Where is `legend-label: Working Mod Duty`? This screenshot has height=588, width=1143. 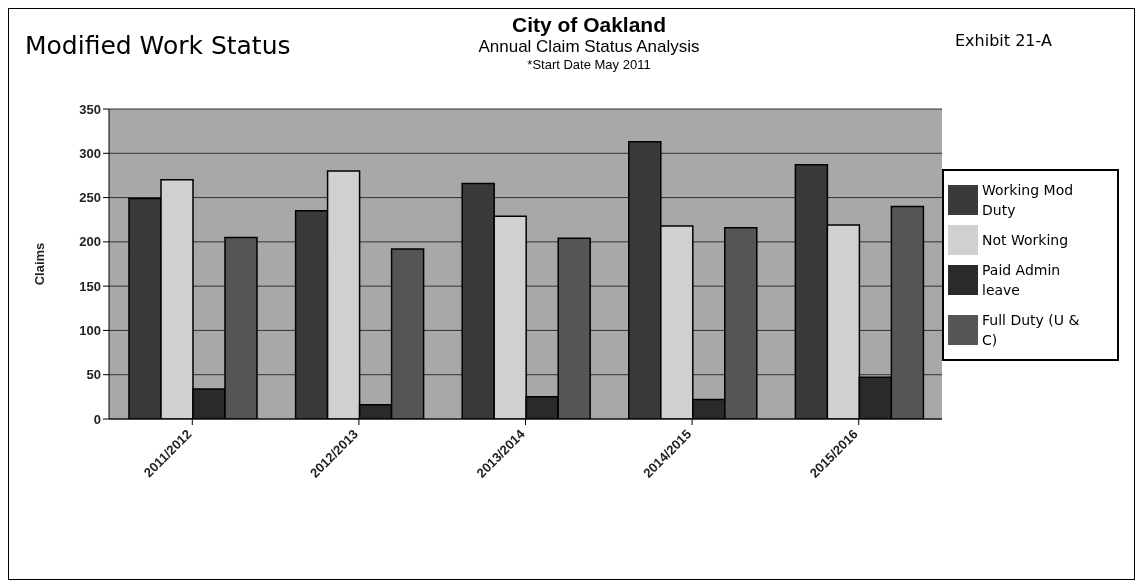
legend-label: Working Mod Duty is located at coordinates (1028, 200).